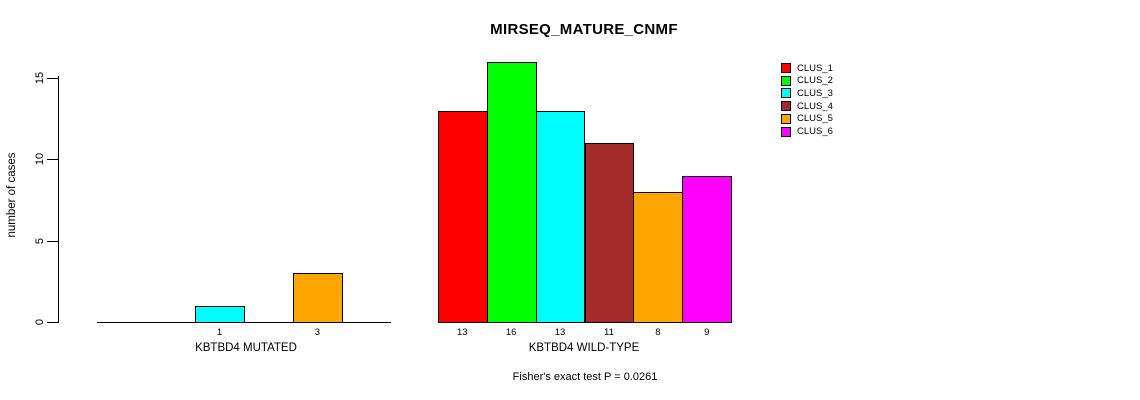  Describe the element at coordinates (707, 332) in the screenshot. I see `bar-value-label: 9` at that location.